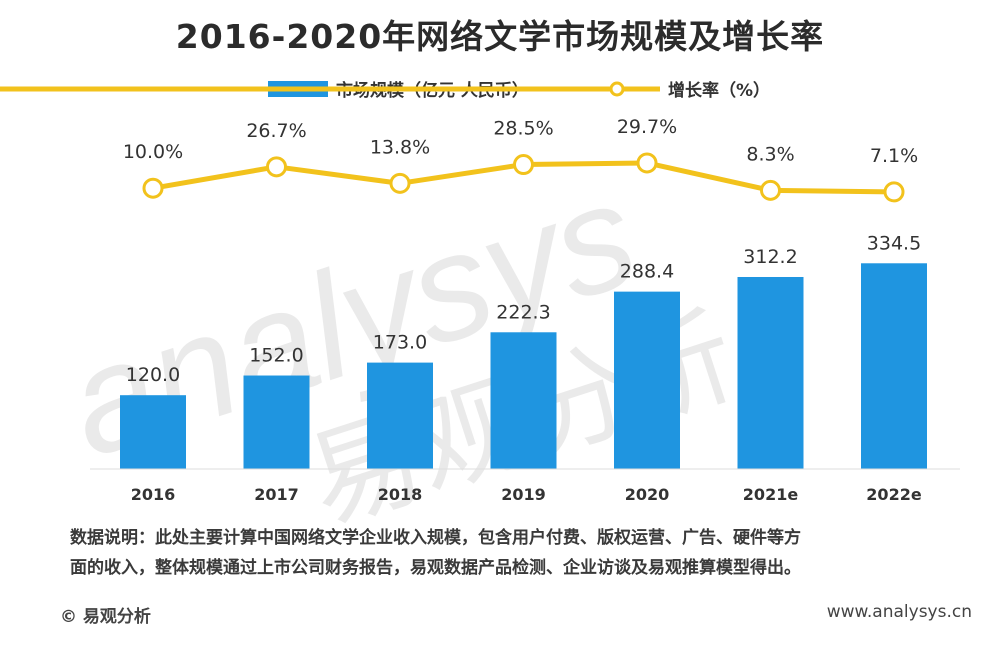  What do you see at coordinates (105, 617) in the screenshot?
I see `footer-source: © 易观分析` at bounding box center [105, 617].